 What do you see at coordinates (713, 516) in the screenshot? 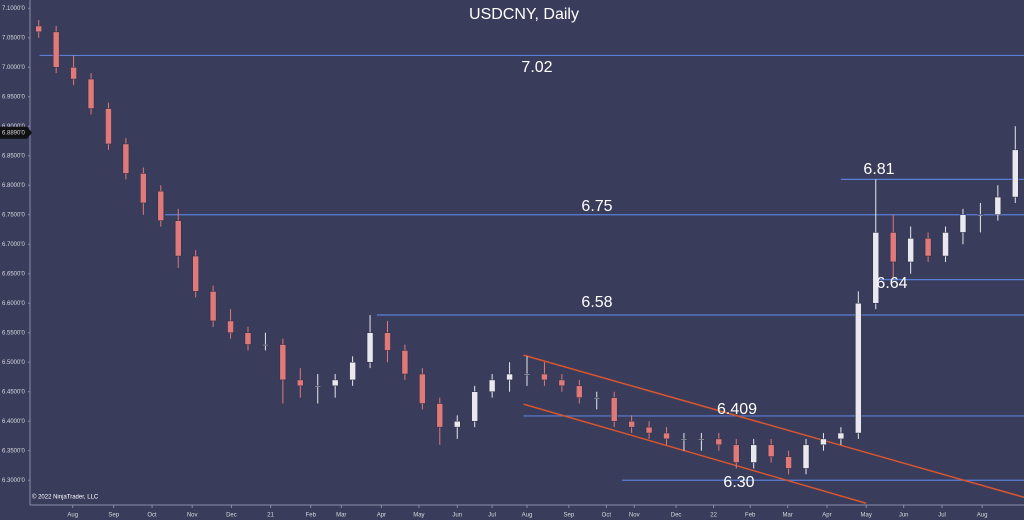
I see `x-tick-label: 22` at bounding box center [713, 516].